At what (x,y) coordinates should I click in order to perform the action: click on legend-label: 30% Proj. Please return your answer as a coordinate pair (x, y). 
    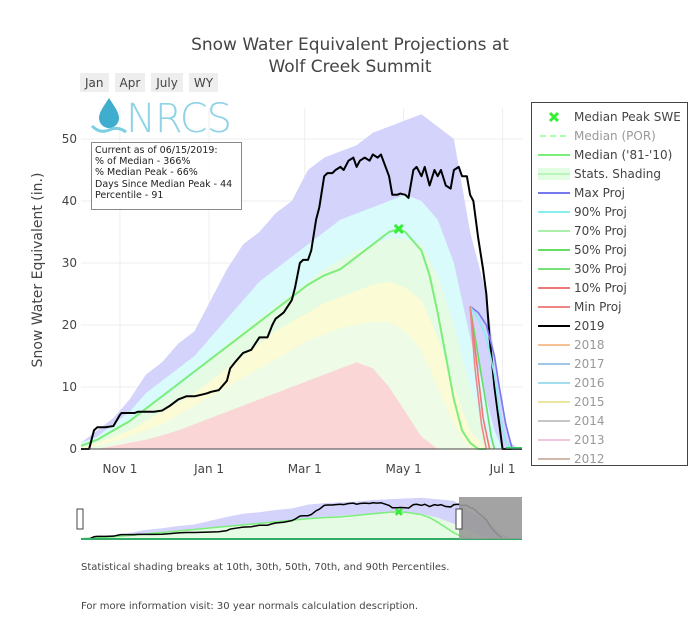
    Looking at the image, I should click on (600, 268).